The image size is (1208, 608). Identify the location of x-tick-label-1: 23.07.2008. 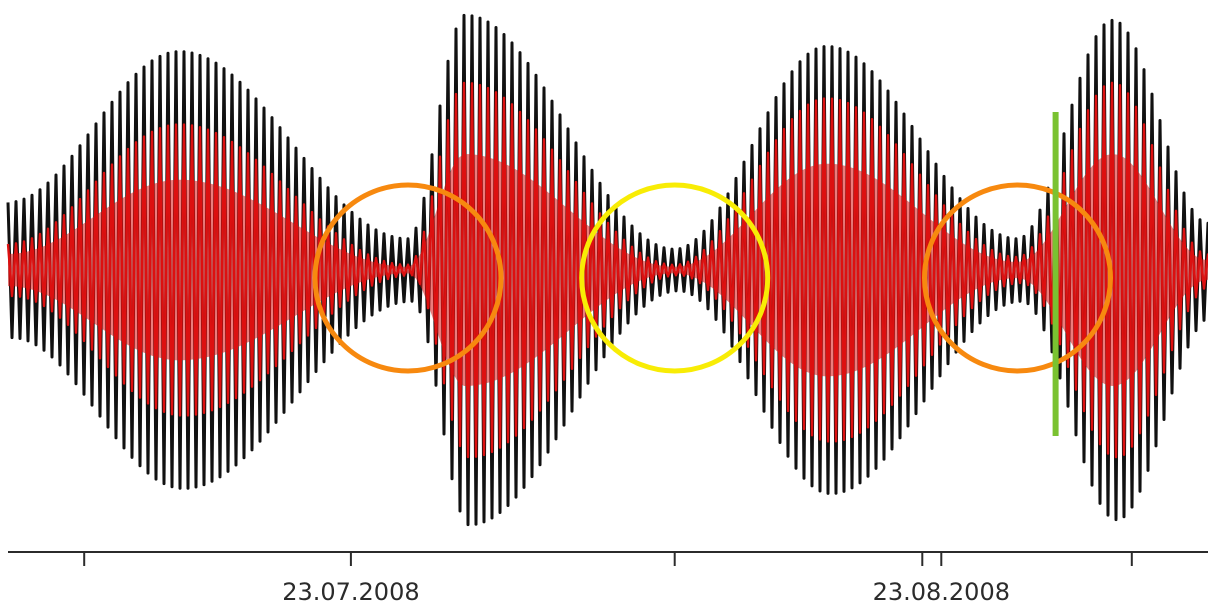
(350, 592).